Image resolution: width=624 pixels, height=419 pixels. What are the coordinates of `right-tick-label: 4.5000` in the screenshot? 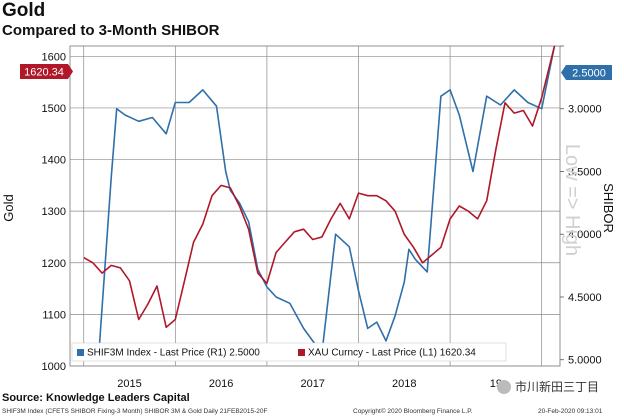 It's located at (585, 298).